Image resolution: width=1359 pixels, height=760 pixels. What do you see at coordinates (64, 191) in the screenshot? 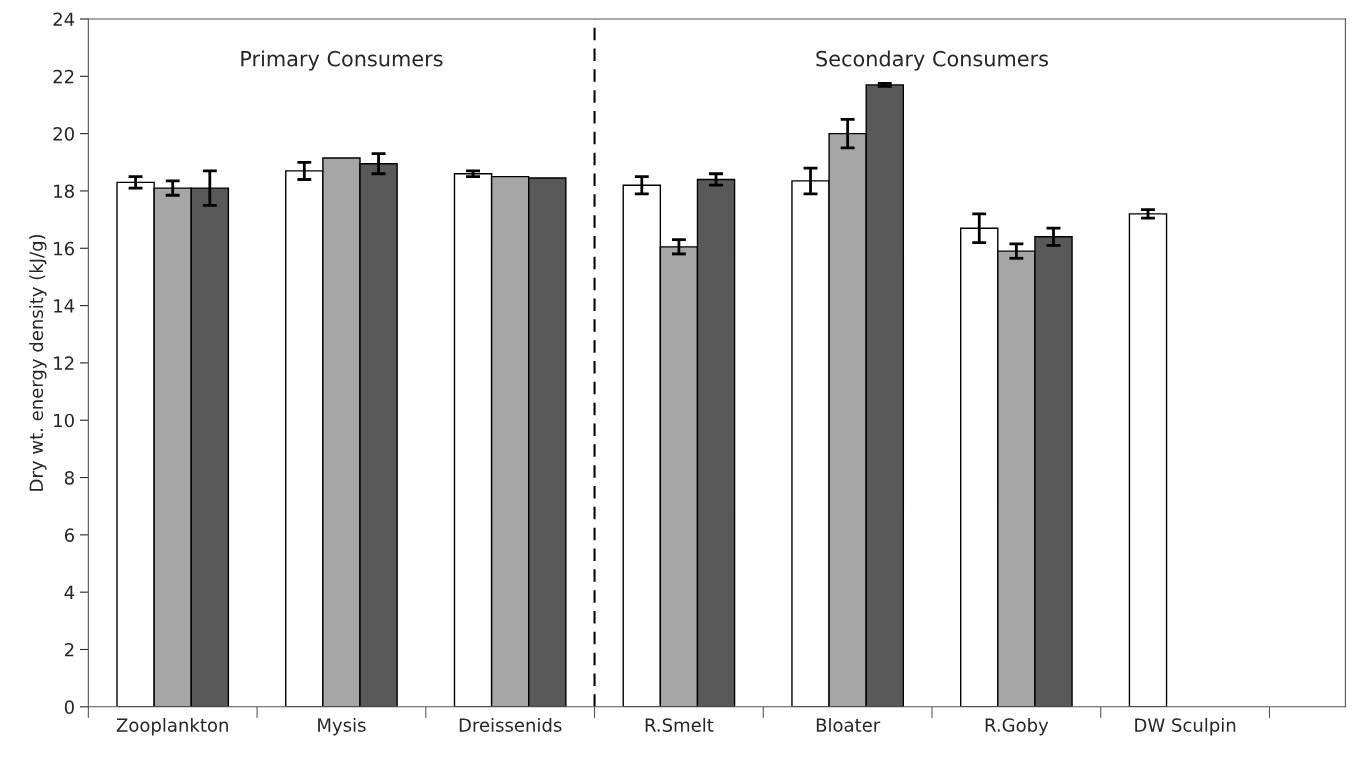
I see `y-tick-label: 18` at bounding box center [64, 191].